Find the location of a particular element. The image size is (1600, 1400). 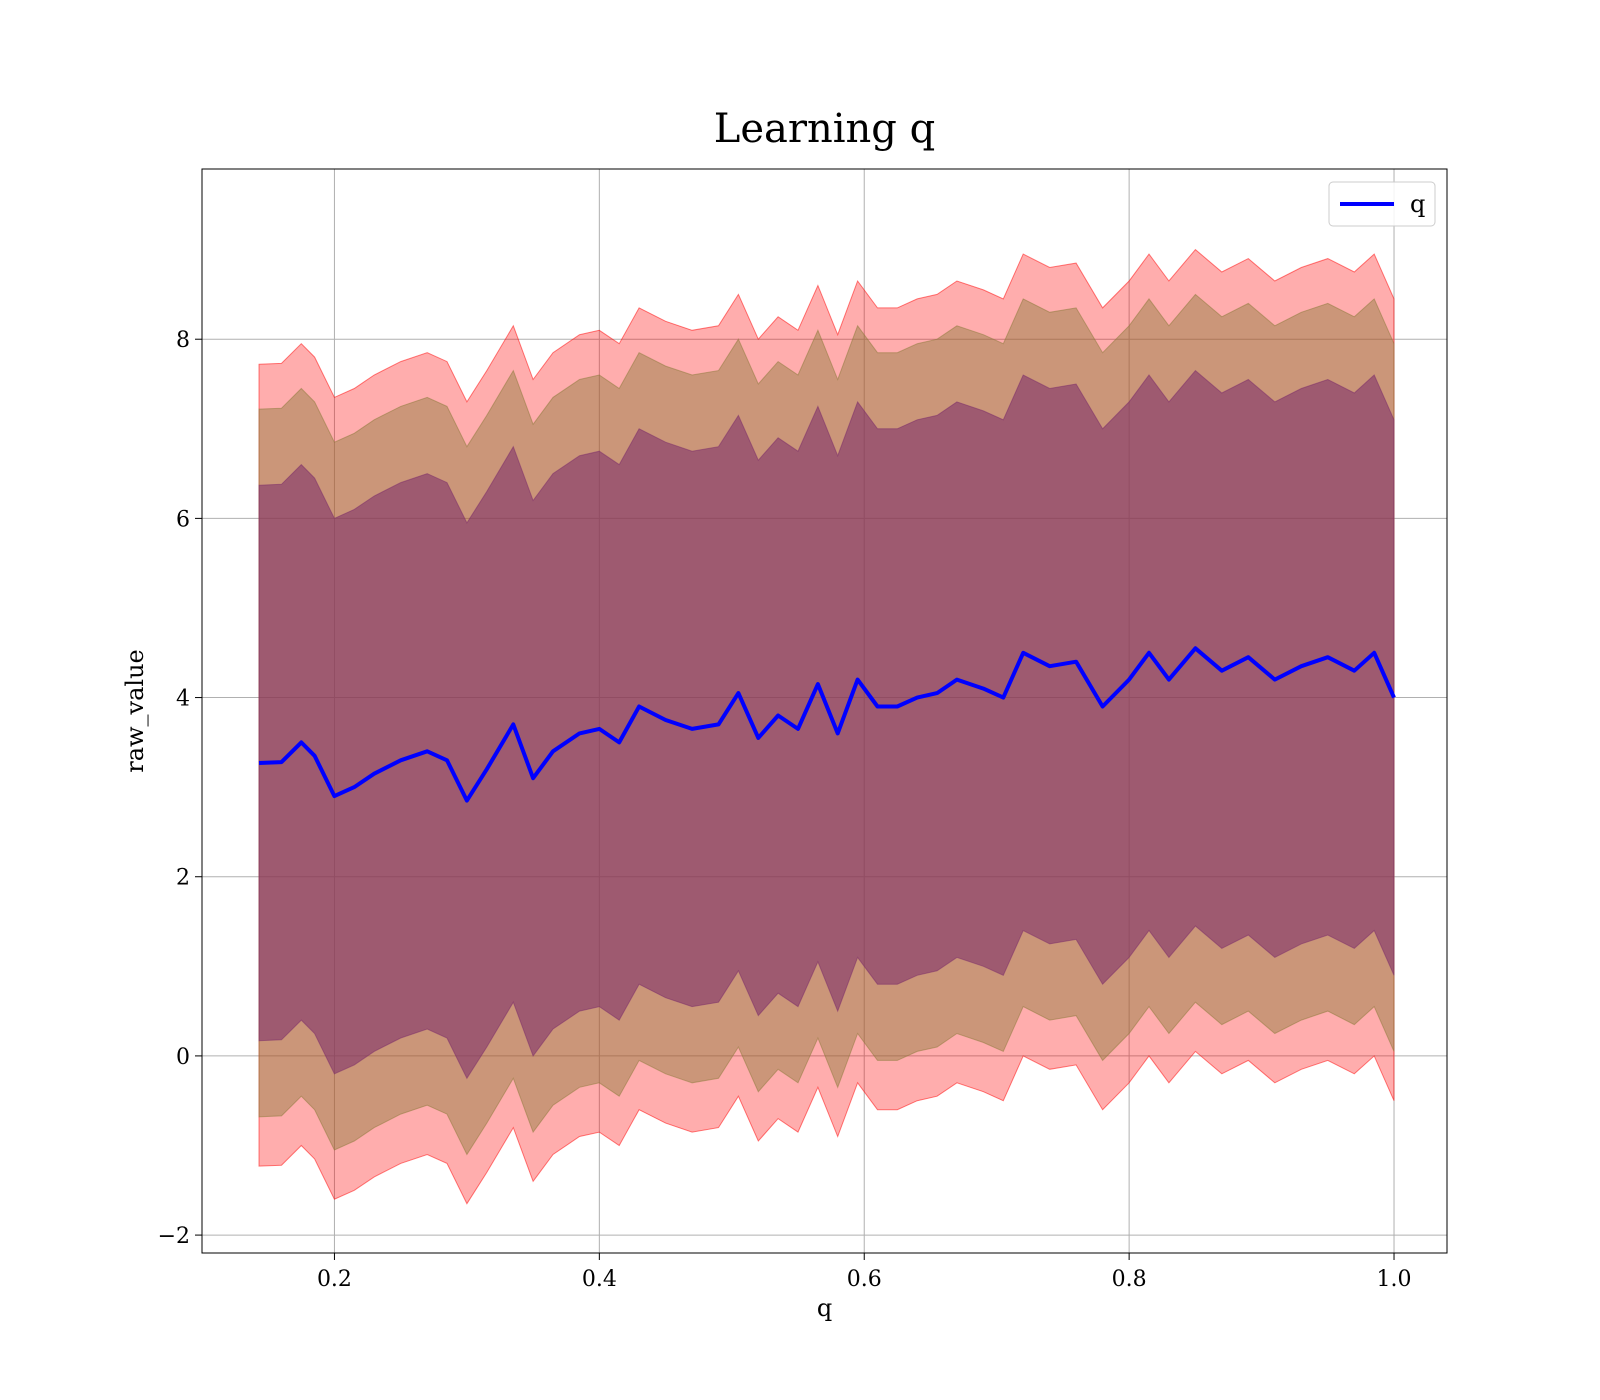

series-lines is located at coordinates (827, 724).